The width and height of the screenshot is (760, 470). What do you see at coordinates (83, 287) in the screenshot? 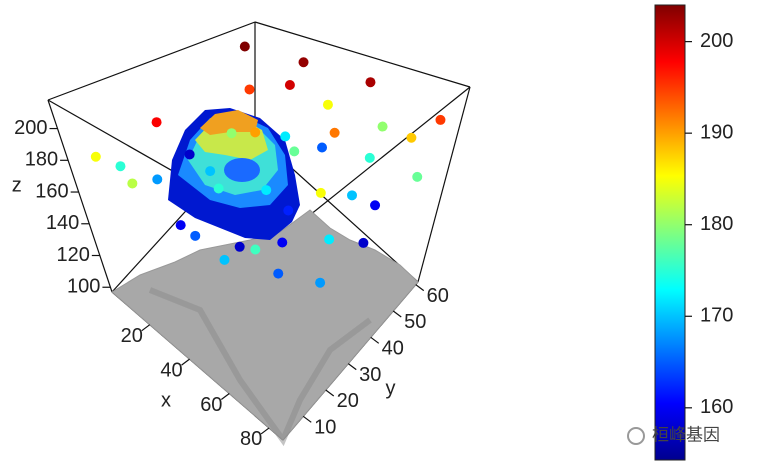
I see `z-tick-label: 100` at bounding box center [83, 287].